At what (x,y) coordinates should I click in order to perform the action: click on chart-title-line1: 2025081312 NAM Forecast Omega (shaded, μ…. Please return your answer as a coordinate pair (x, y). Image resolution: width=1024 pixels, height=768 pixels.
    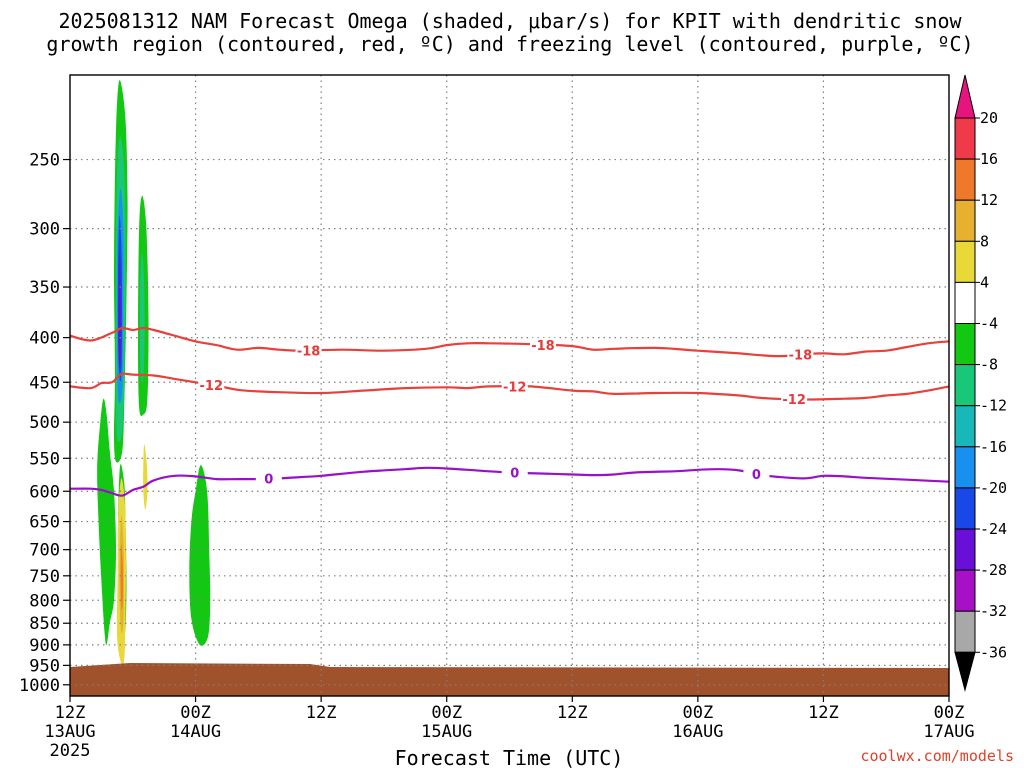
    Looking at the image, I should click on (510, 21).